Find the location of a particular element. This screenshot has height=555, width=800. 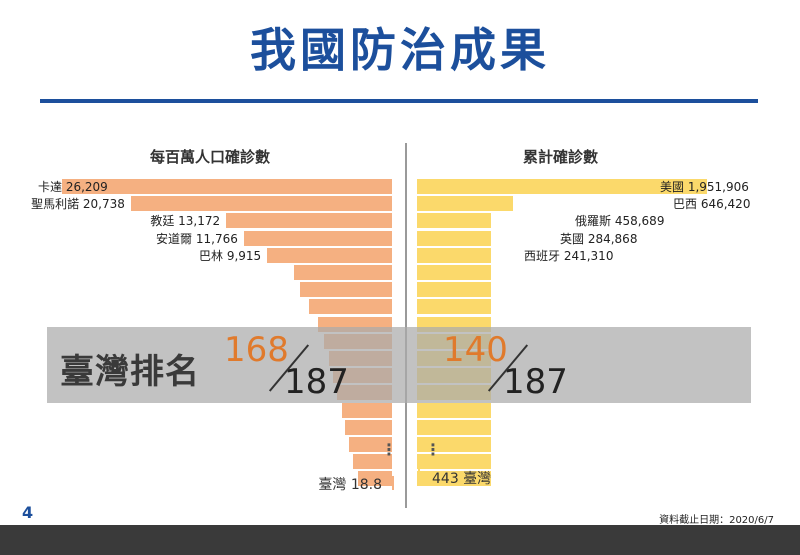

category-label: 聖馬利諾 is located at coordinates (57, 204).